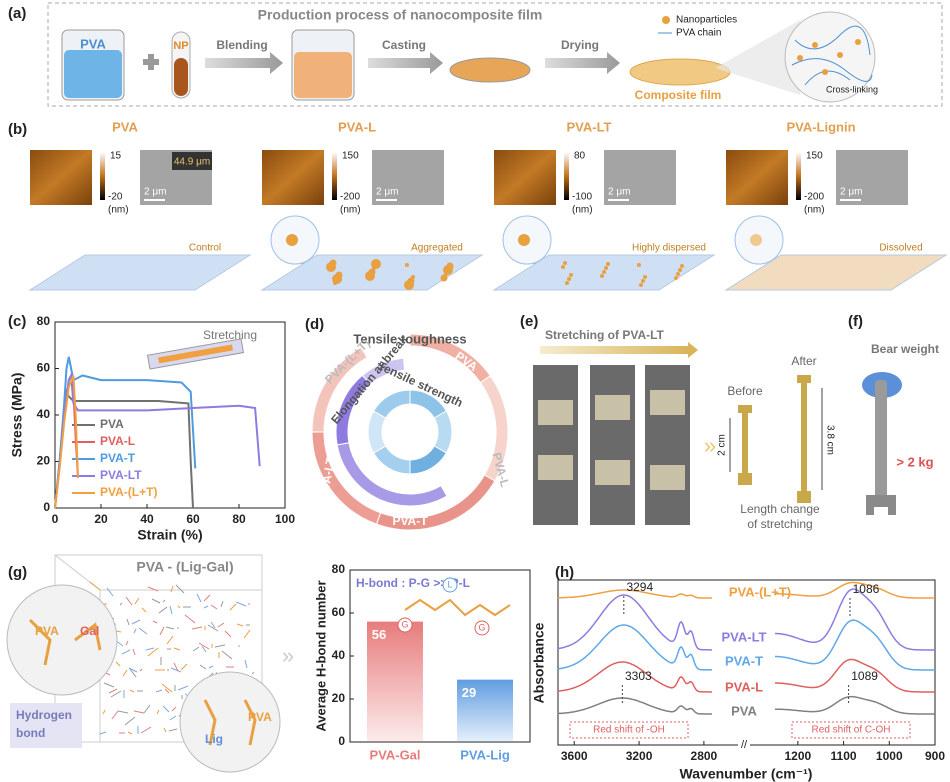 The height and width of the screenshot is (782, 950). Describe the element at coordinates (192, 161) in the screenshot. I see `height-box` at that location.